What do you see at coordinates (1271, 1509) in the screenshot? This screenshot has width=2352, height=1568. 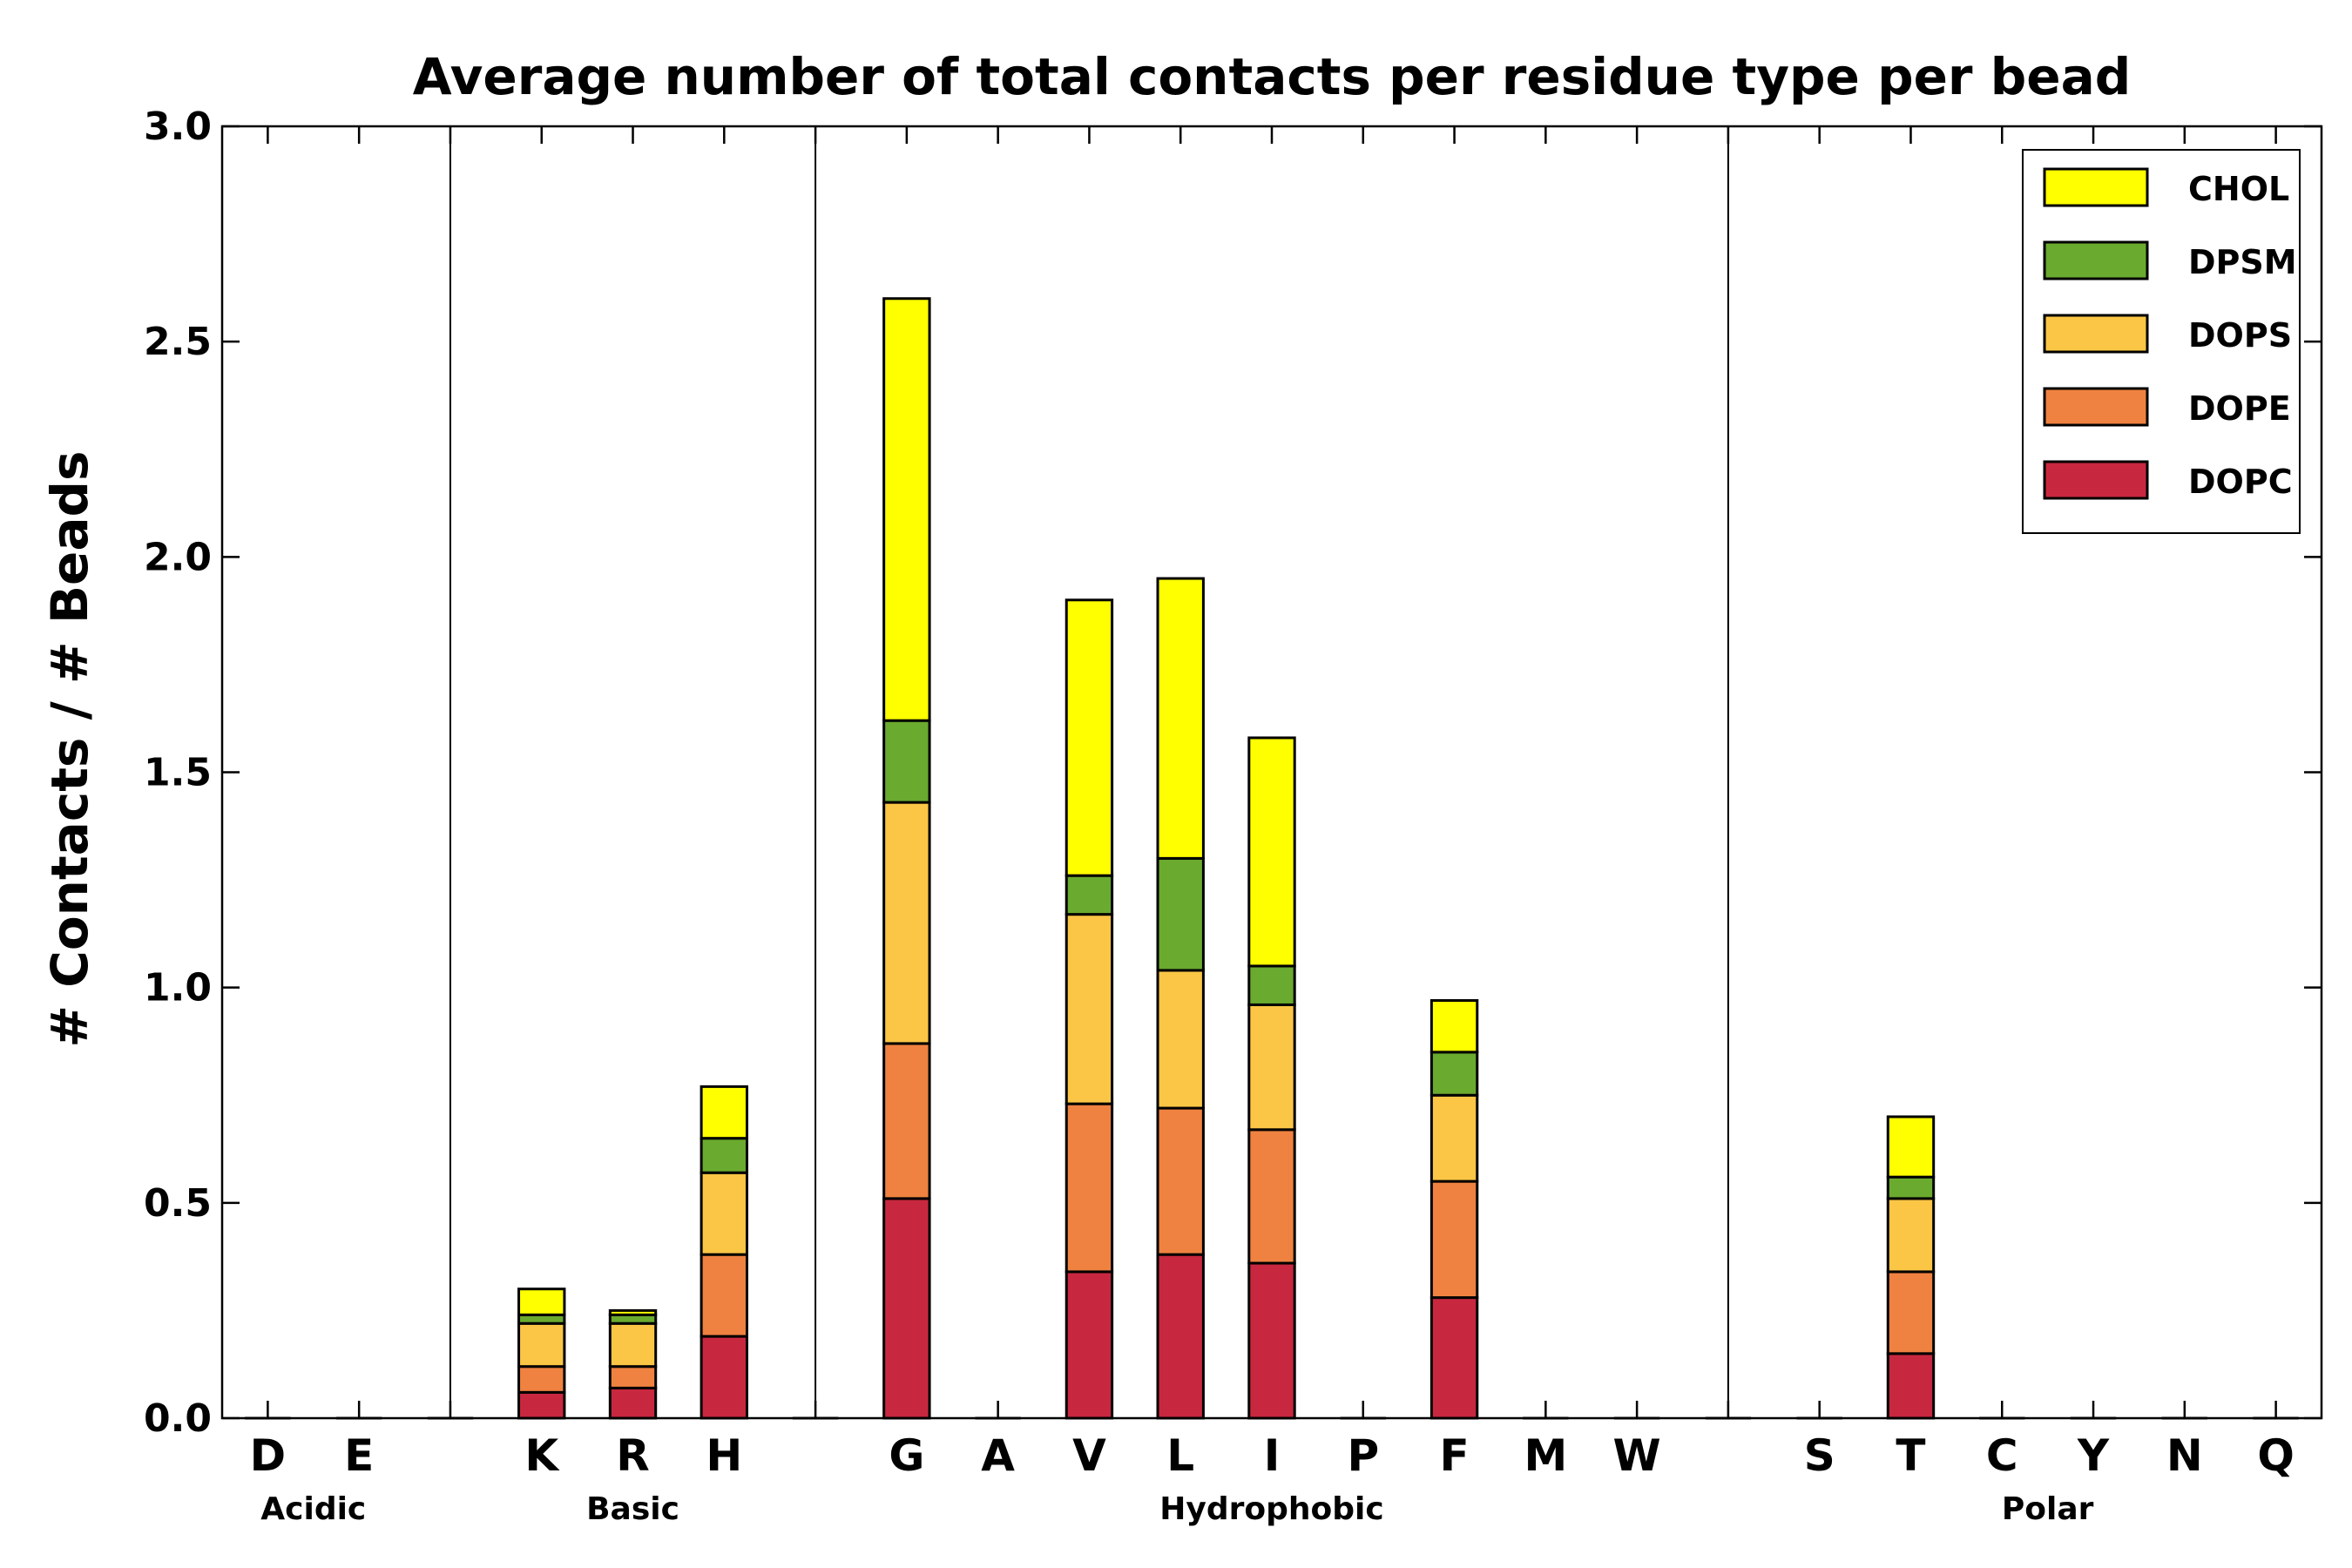 I see `group-label-hydrophobic: Hydrophobic` at bounding box center [1271, 1509].